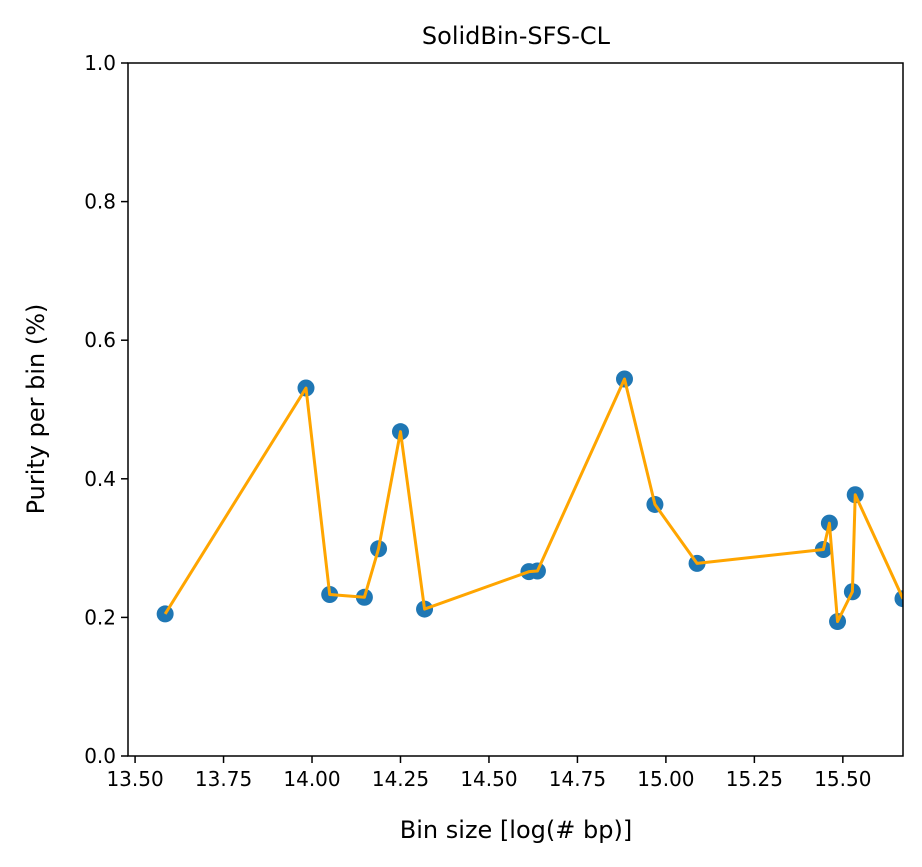 This screenshot has height=867, width=922. I want to click on x-axis-title: Bin size [log(# bp)], so click(516, 830).